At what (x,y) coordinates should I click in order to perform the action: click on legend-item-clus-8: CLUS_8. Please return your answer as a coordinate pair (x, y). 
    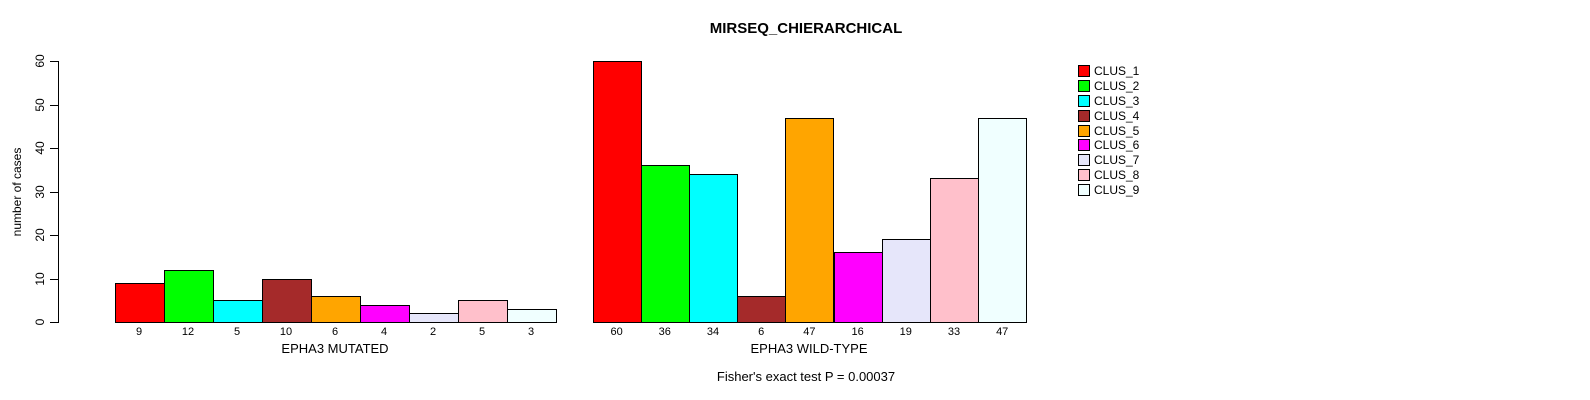
    Looking at the image, I should click on (1108, 175).